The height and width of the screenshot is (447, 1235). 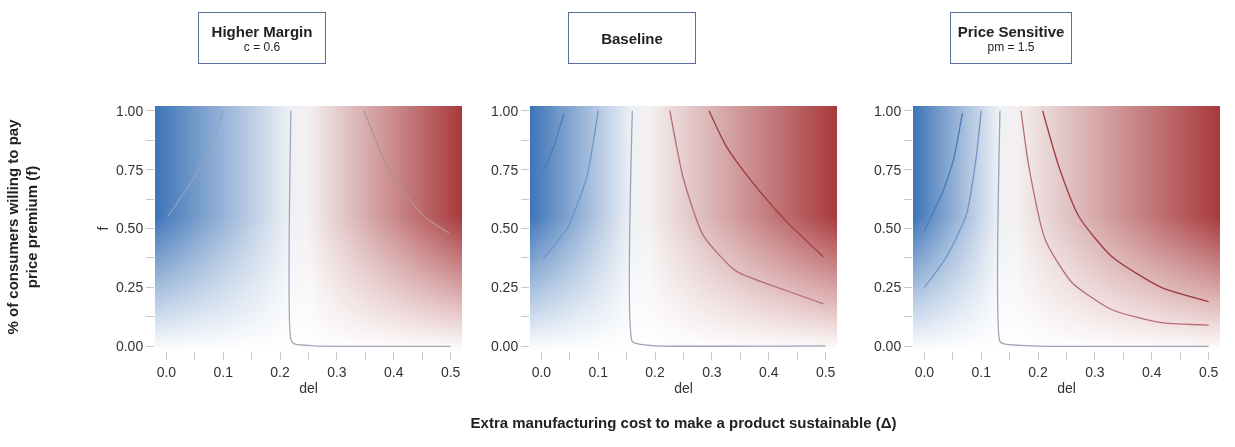 What do you see at coordinates (1011, 31) in the screenshot?
I see `chart-title: Price Sensitive` at bounding box center [1011, 31].